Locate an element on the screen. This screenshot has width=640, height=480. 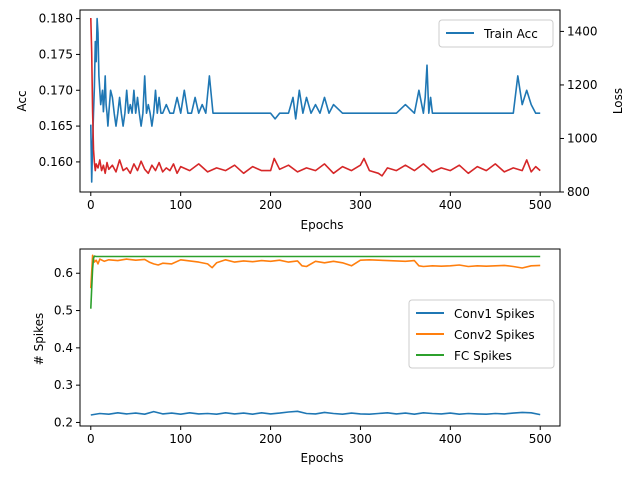
top-x-axis-label: Epochs is located at coordinates (322, 225).